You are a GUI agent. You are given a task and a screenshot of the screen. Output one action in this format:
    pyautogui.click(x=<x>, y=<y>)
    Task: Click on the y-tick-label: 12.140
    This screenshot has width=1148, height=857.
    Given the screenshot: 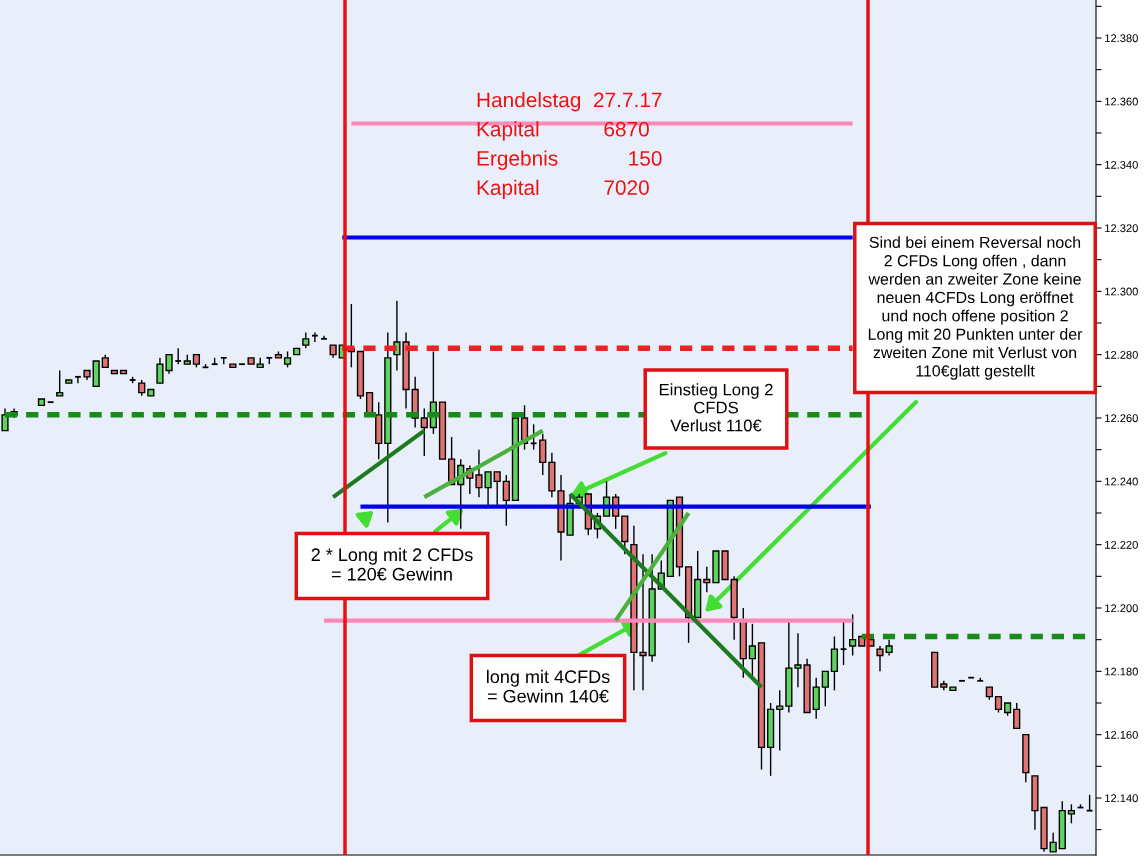 What is the action you would take?
    pyautogui.click(x=1121, y=798)
    